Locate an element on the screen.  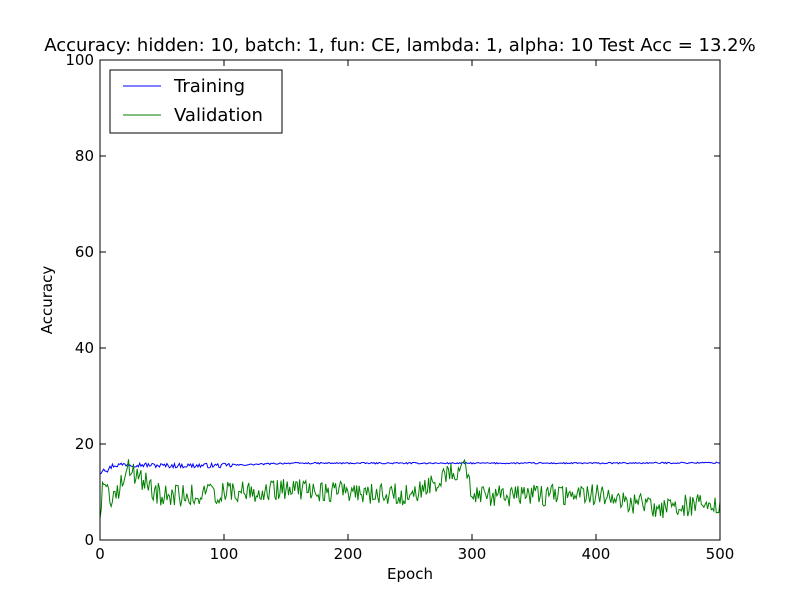
x-tick-label: 500 is located at coordinates (720, 554).